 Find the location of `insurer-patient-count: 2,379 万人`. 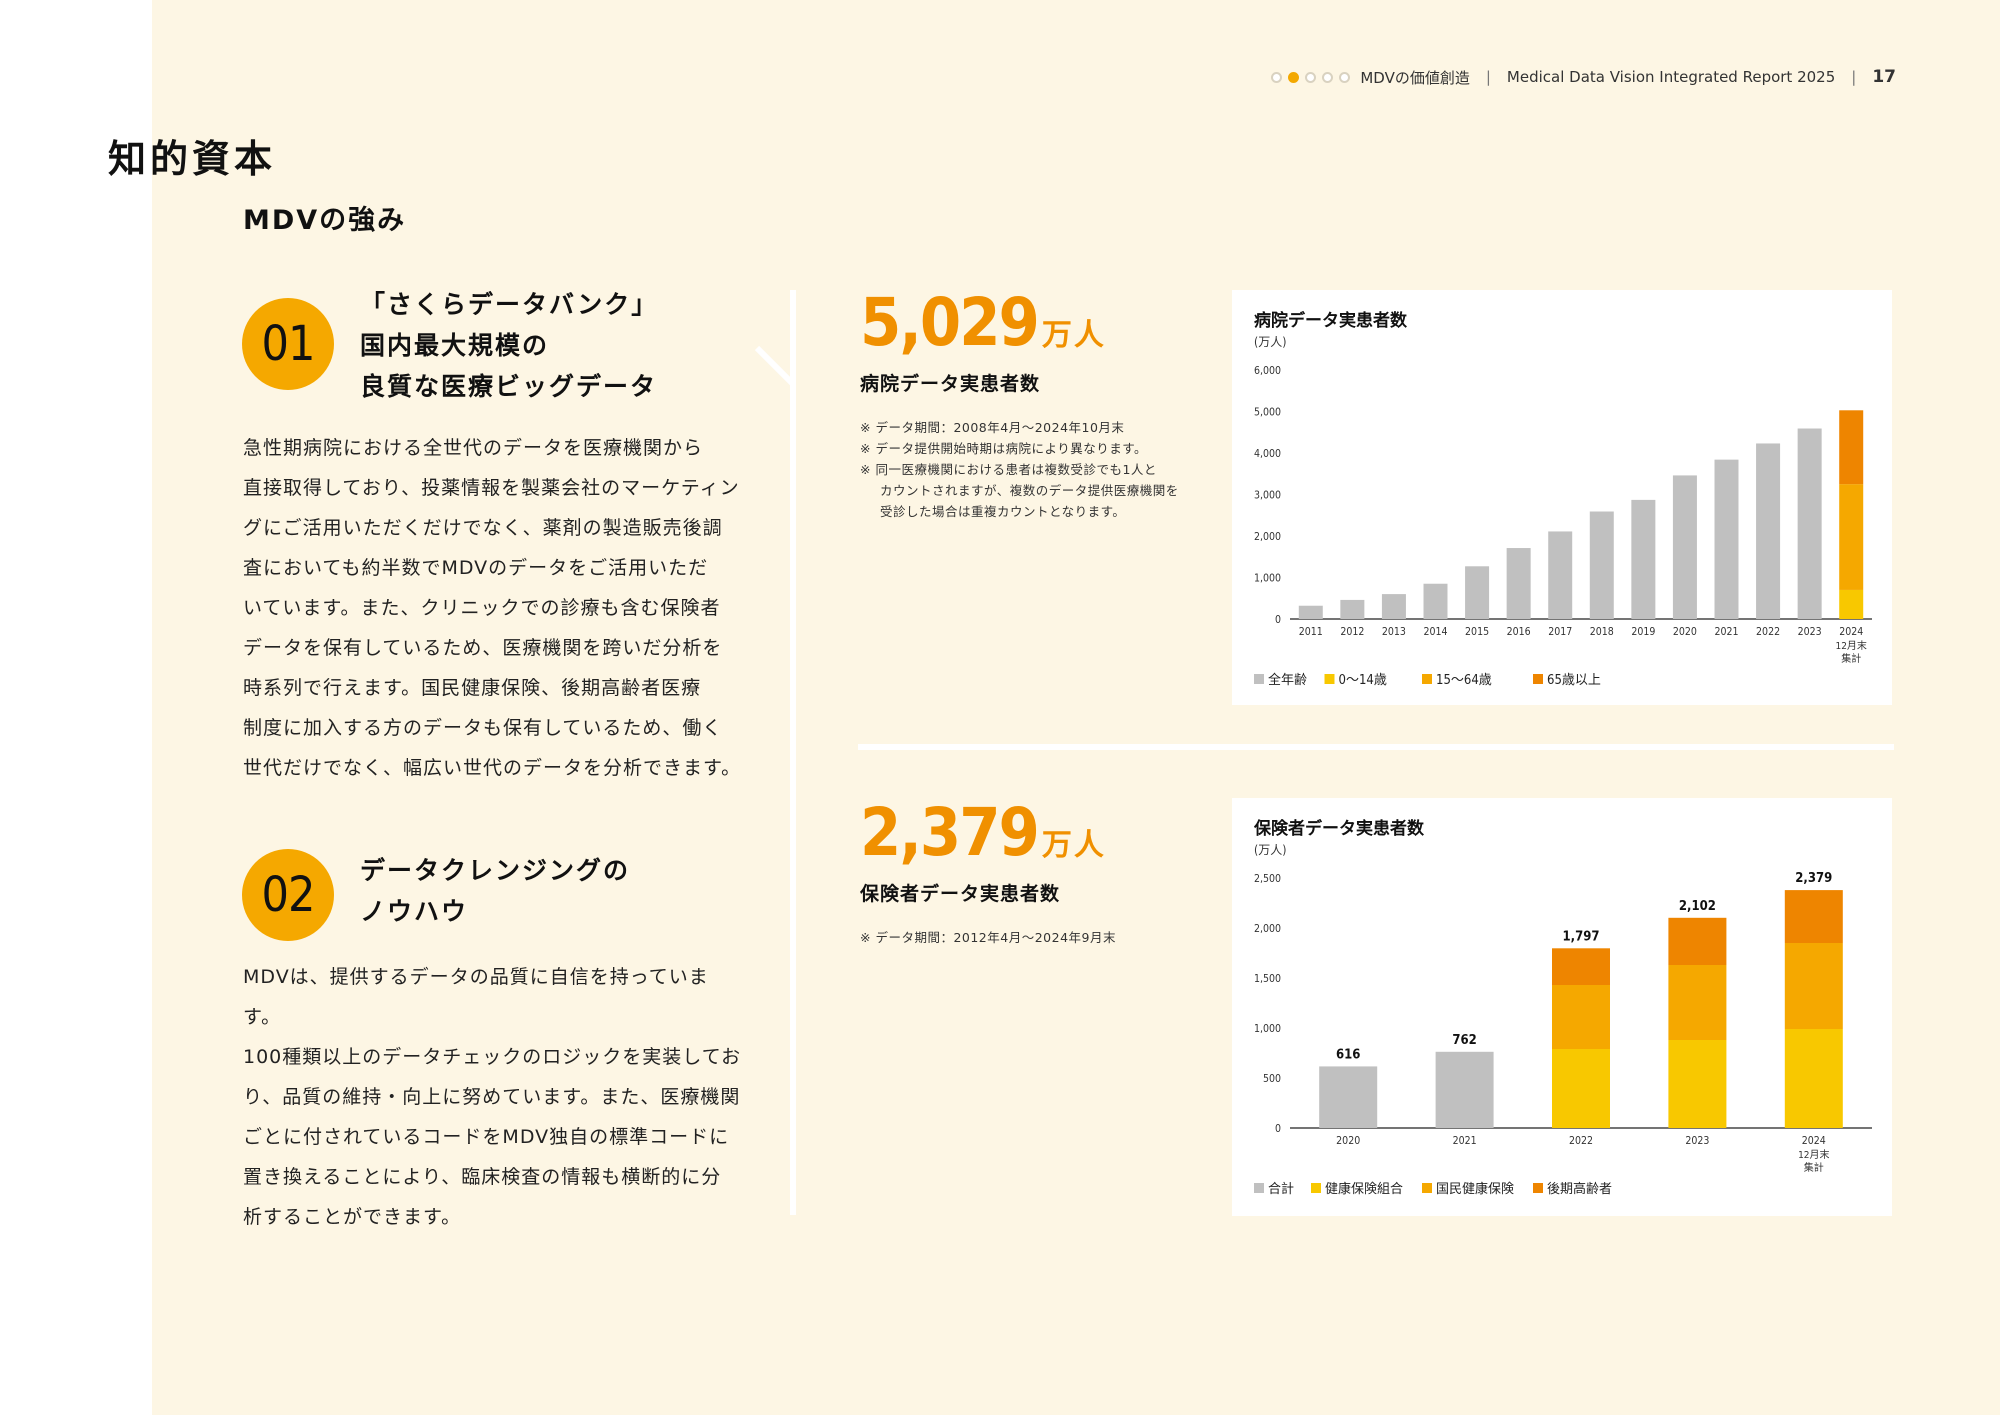

insurer-patient-count: 2,379 万人 is located at coordinates (983, 832).